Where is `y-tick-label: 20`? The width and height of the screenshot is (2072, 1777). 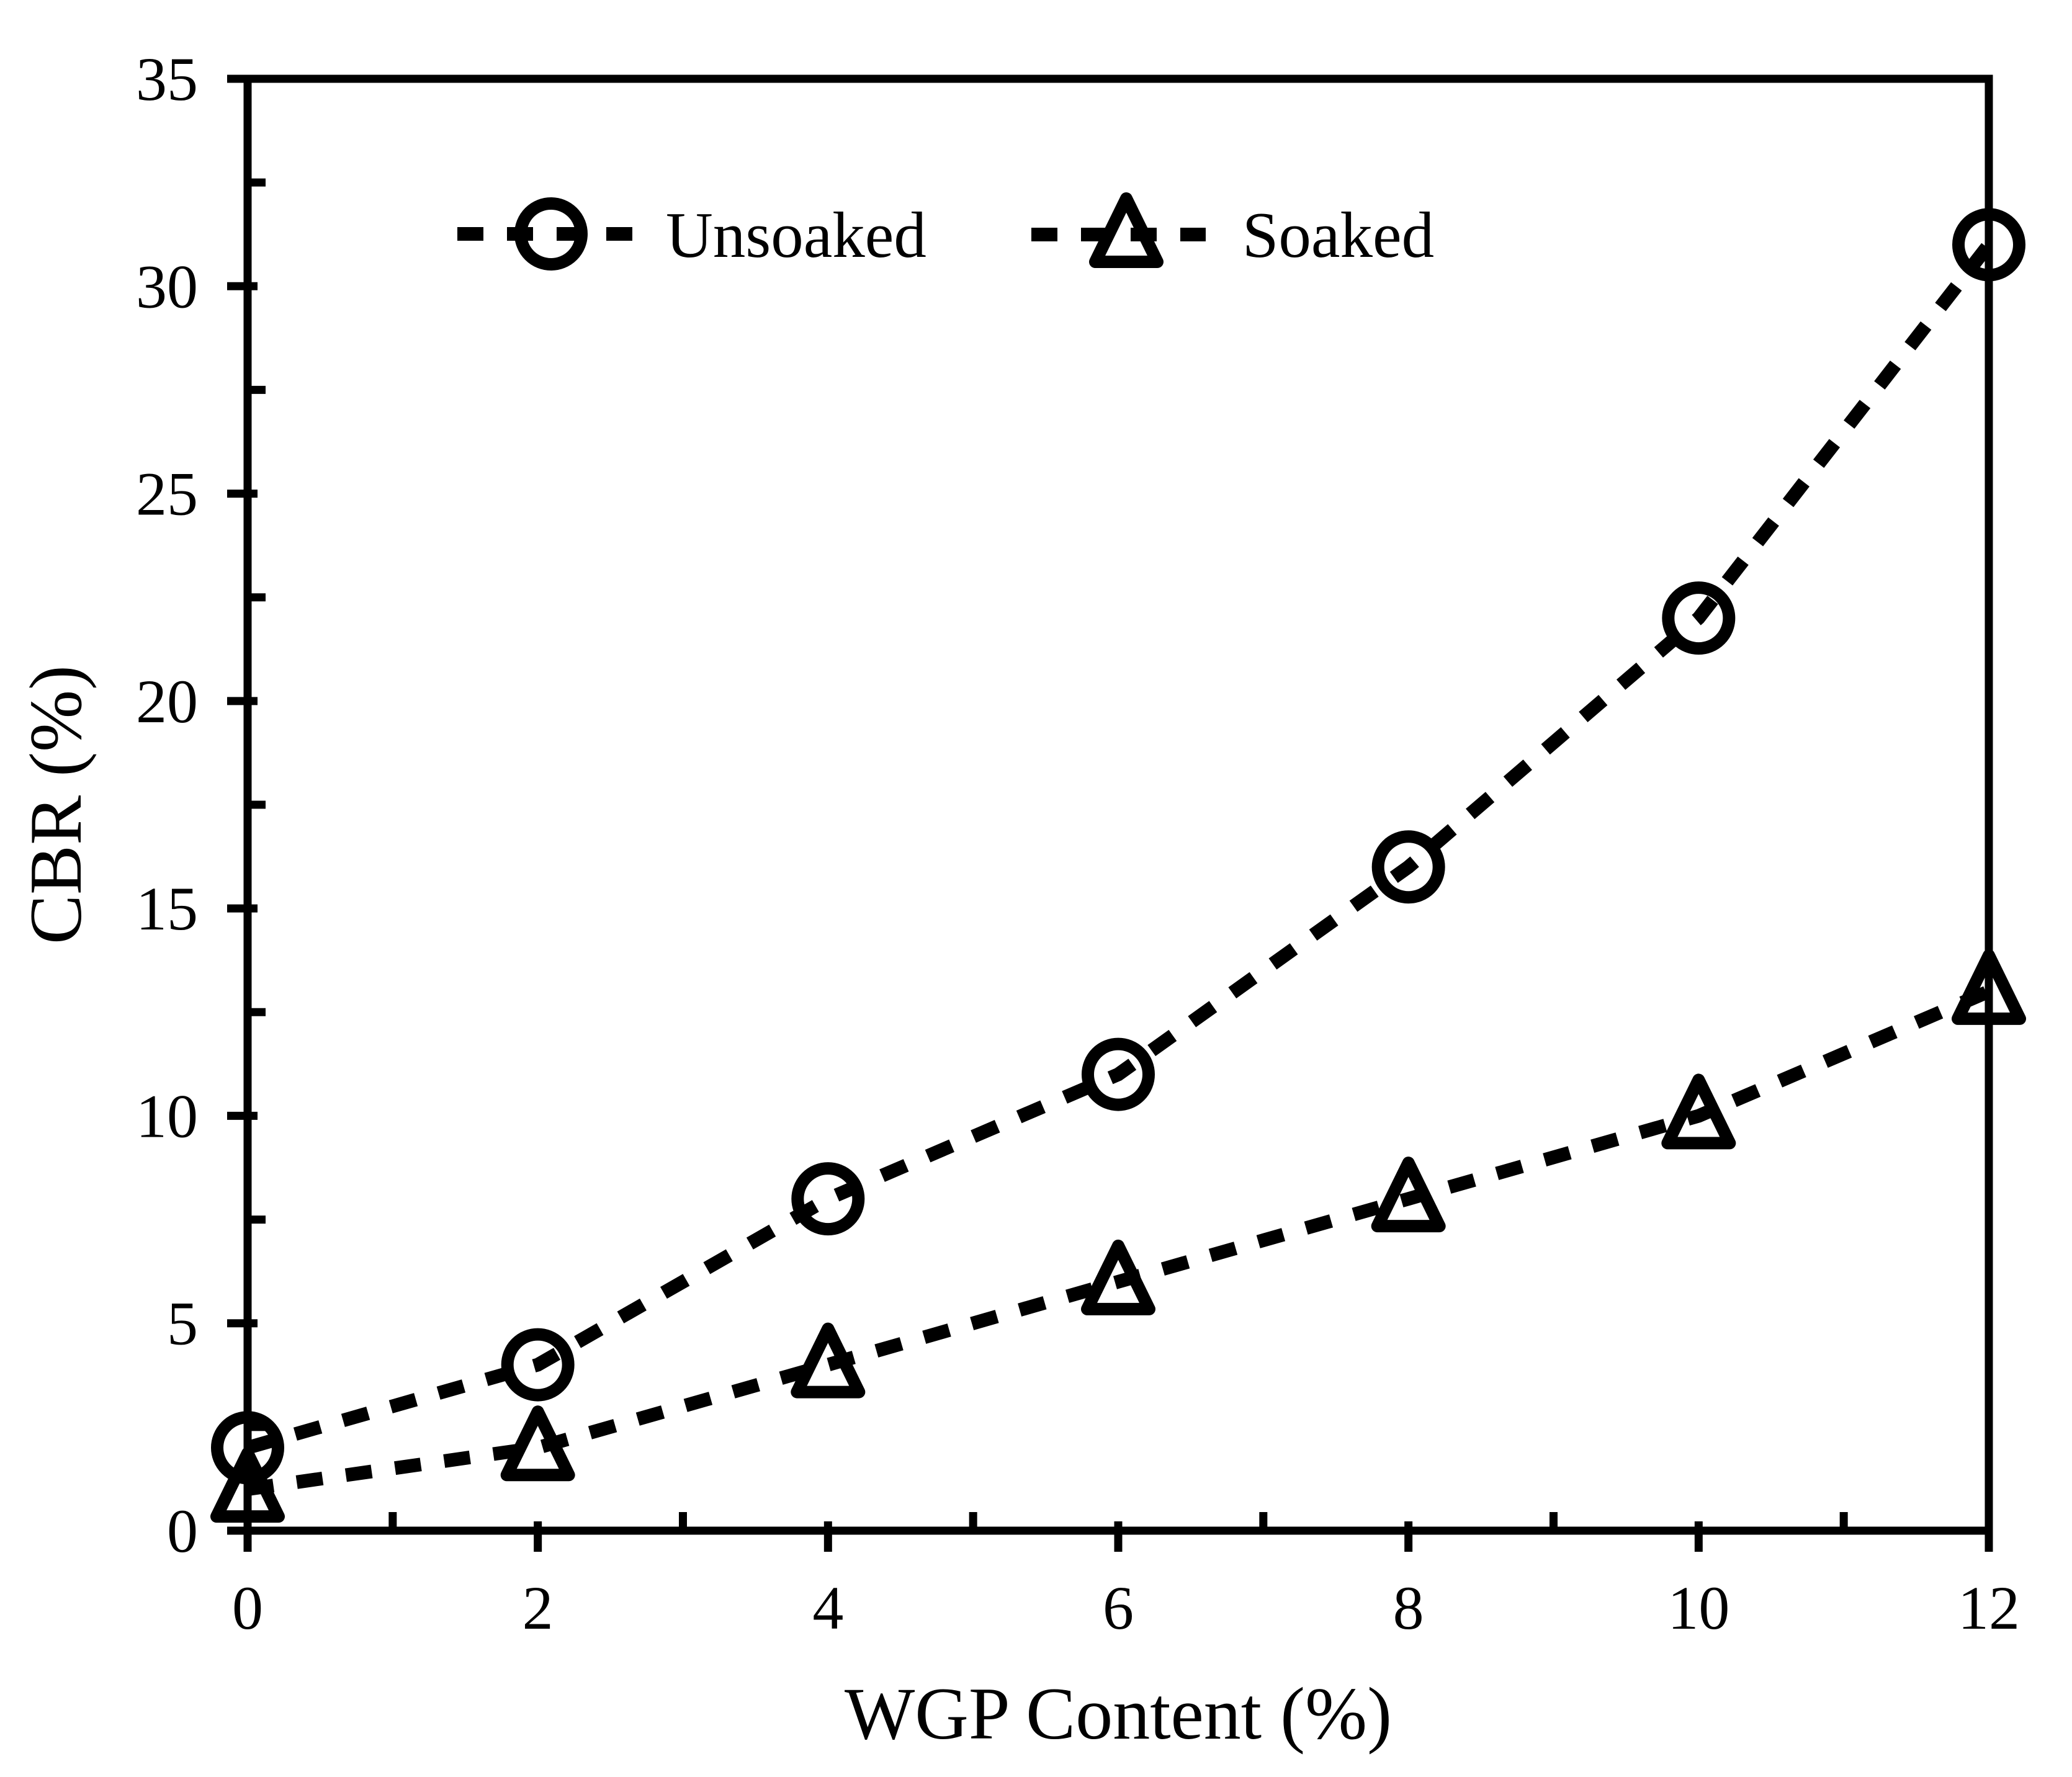
y-tick-label: 20 is located at coordinates (167, 701).